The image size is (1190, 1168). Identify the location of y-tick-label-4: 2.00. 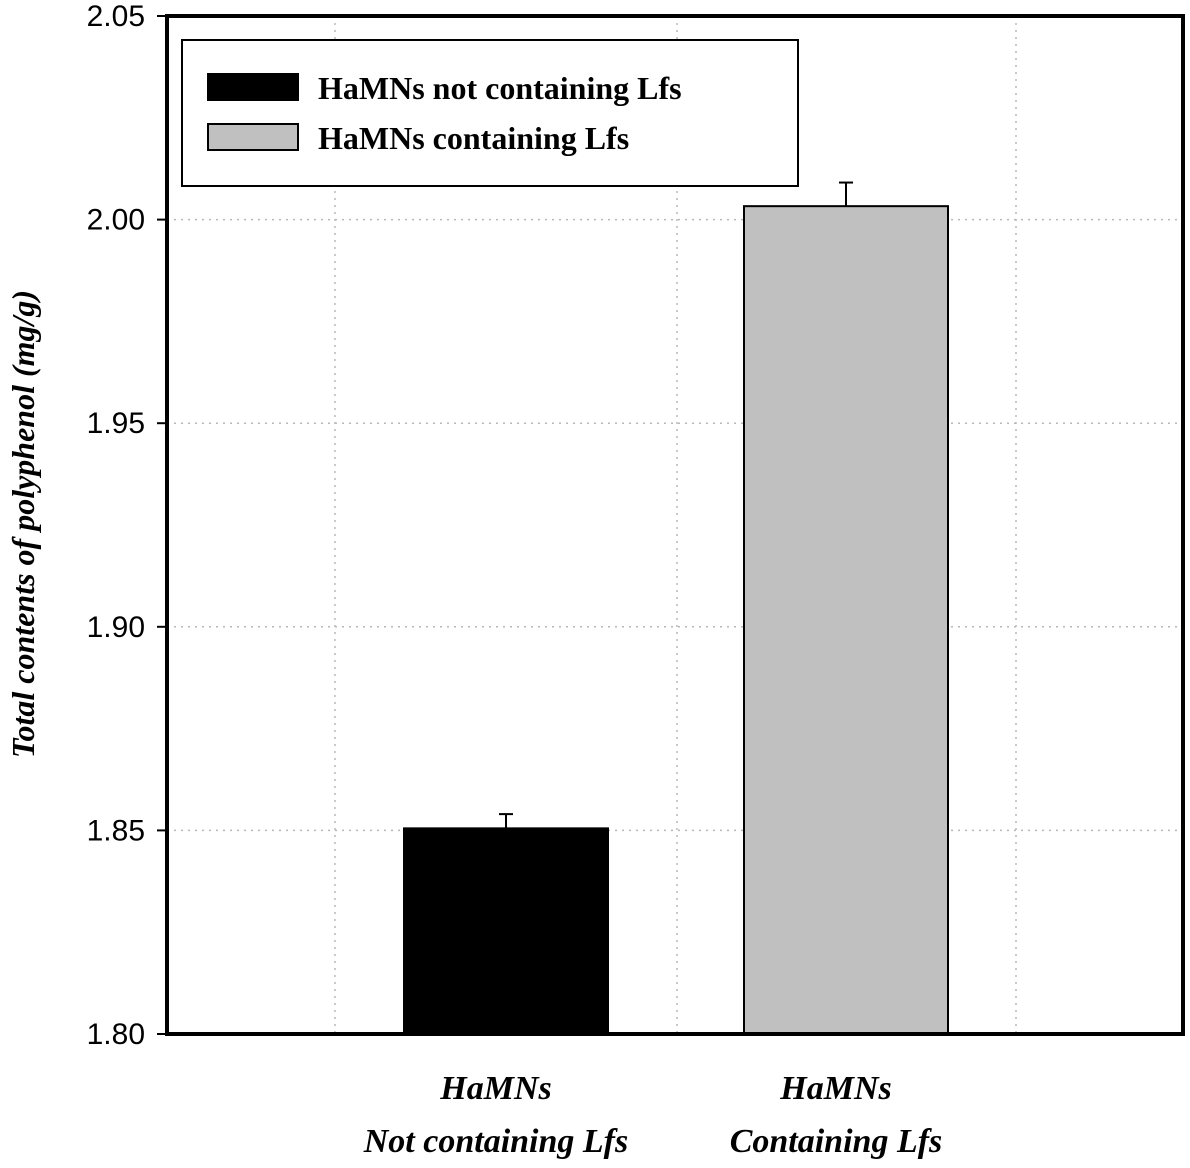
(116, 220).